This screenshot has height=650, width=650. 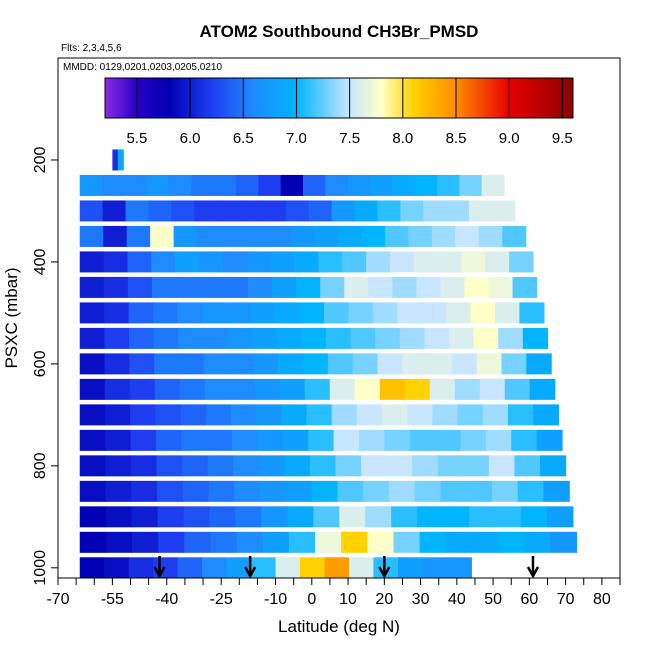 What do you see at coordinates (57, 599) in the screenshot?
I see `x-tick-label: -70` at bounding box center [57, 599].